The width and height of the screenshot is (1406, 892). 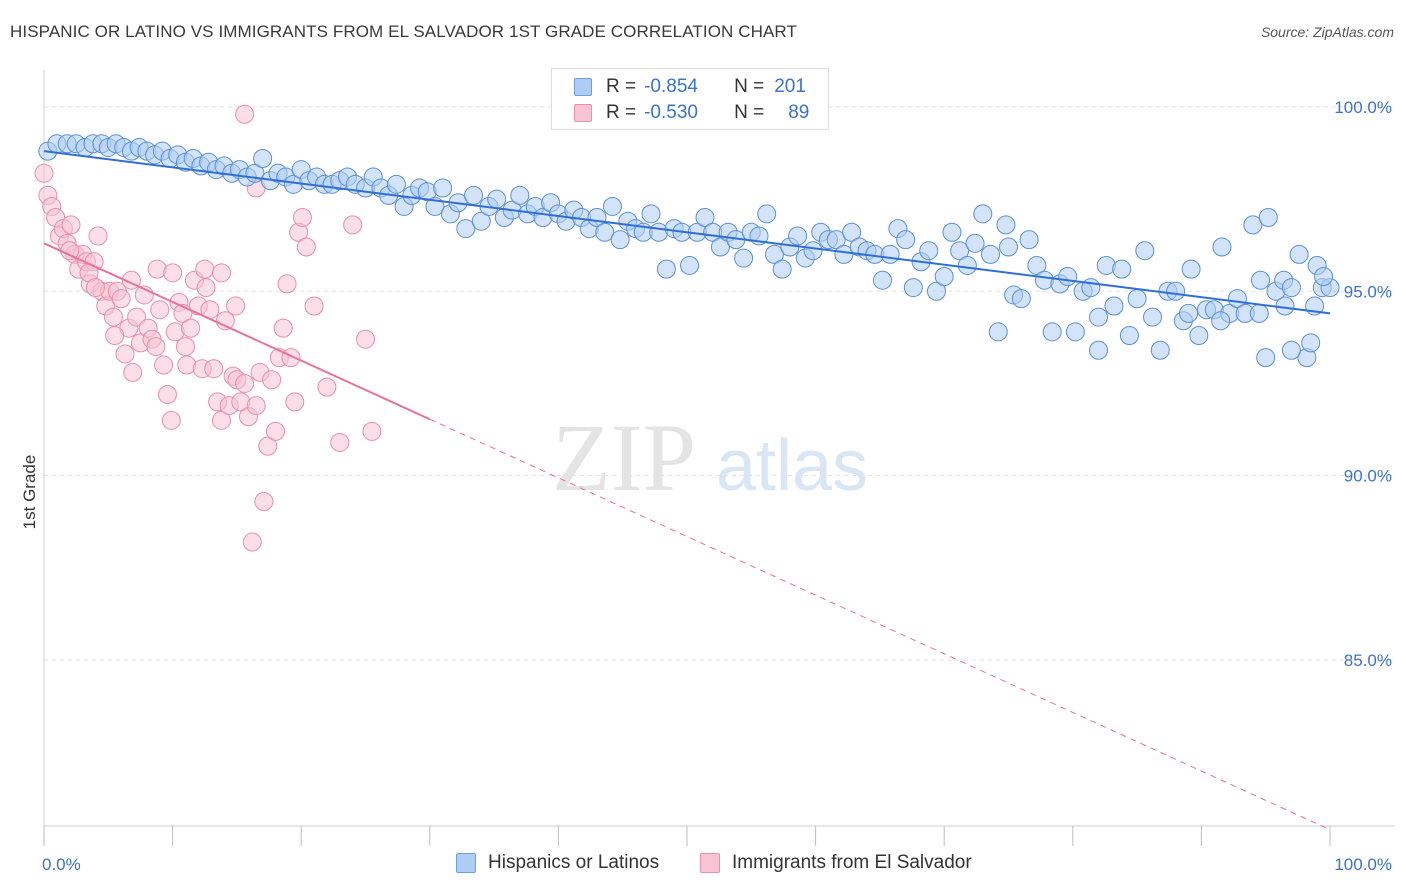 I want to click on stats-legend: R = -0.854 N = 201 R = -0.530 N = 89, so click(x=690, y=99).